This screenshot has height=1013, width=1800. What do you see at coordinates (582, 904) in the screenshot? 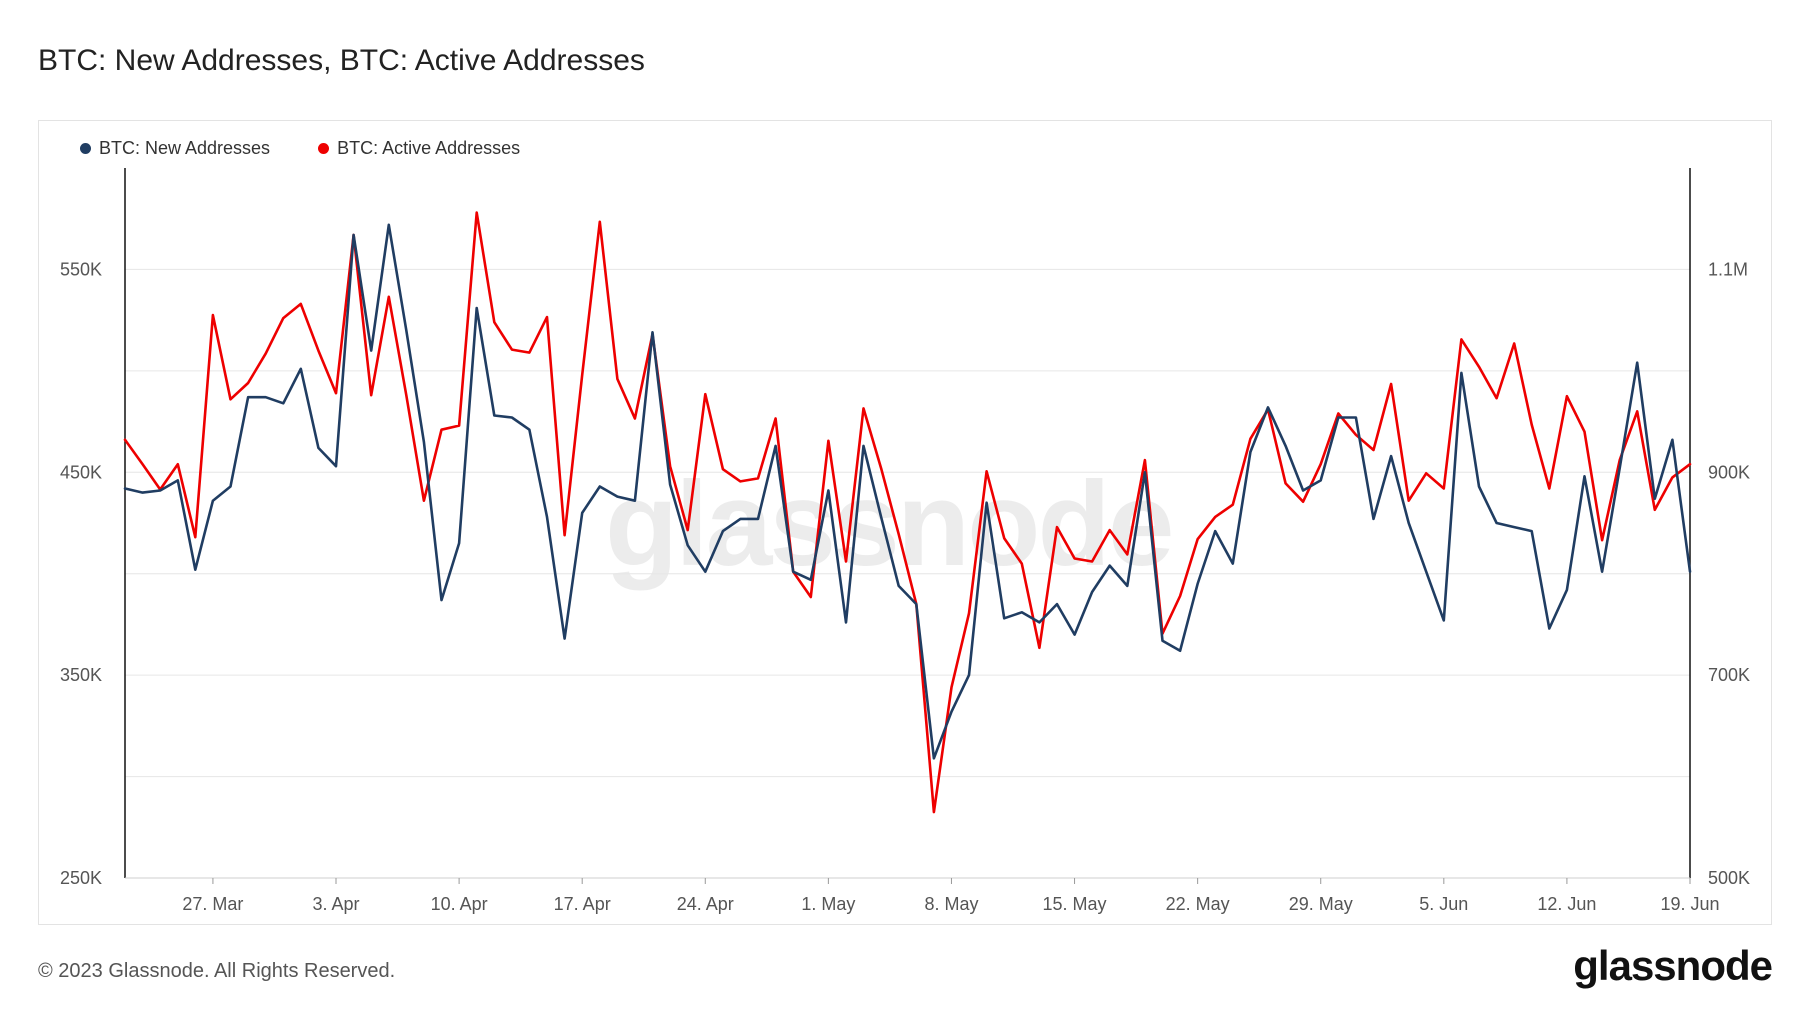
I see `x-tick-label: 17. Apr` at bounding box center [582, 904].